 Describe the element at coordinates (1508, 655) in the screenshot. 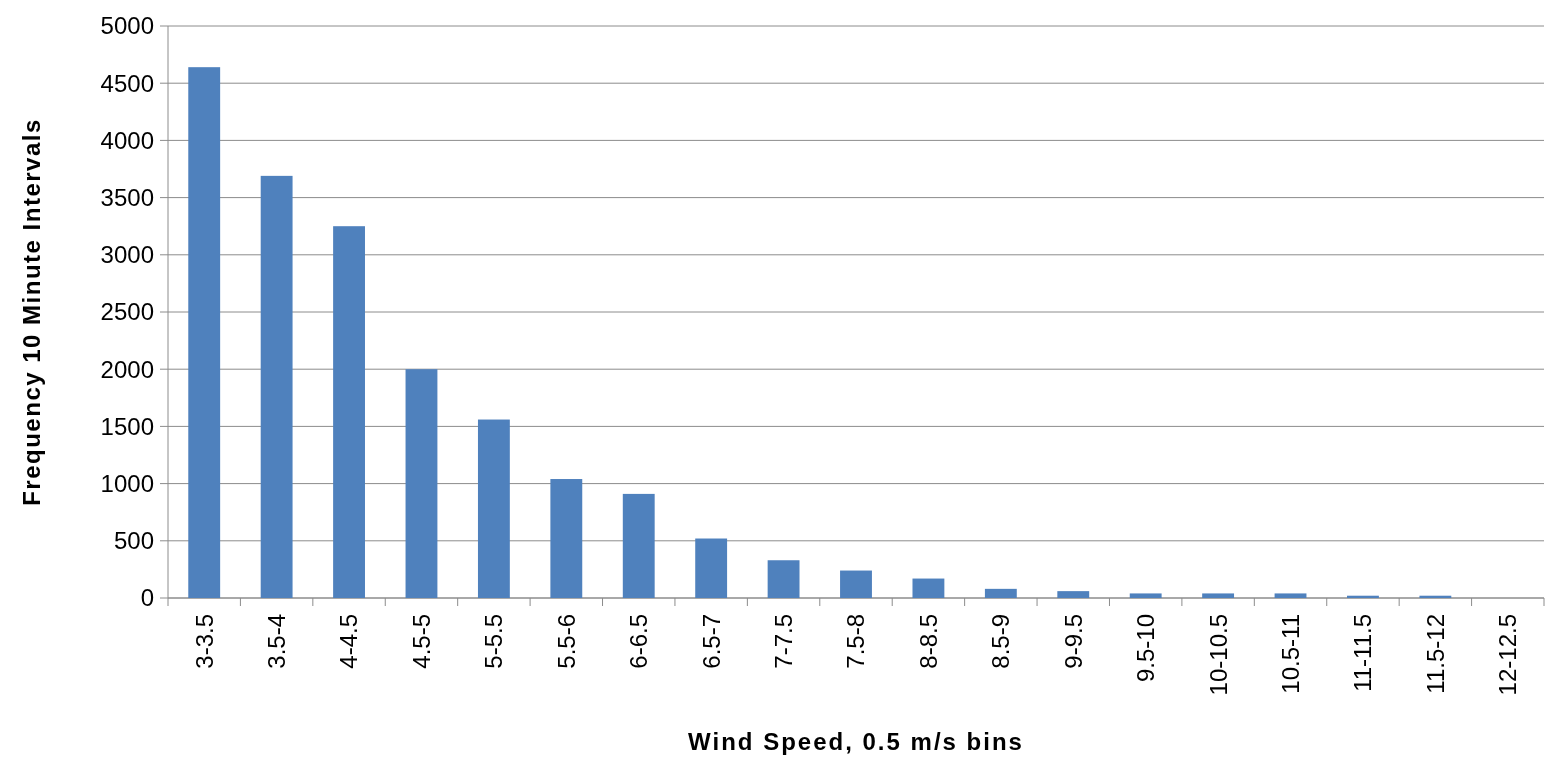

I see `x-tick-label: 12-12.5` at that location.